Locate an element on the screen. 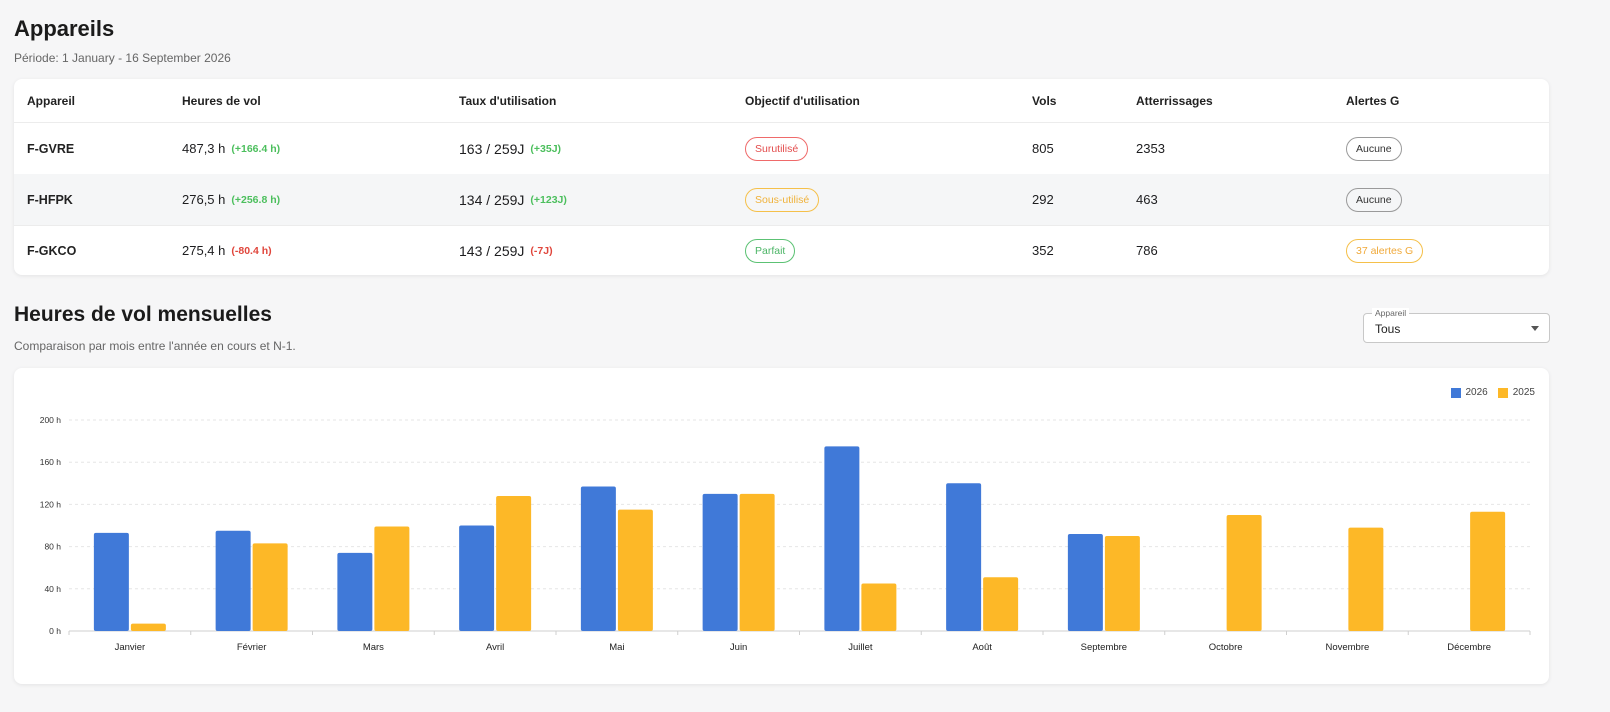 The height and width of the screenshot is (712, 1610). section-title-monthly-hours: Heures de vol mensuelles is located at coordinates (143, 314).